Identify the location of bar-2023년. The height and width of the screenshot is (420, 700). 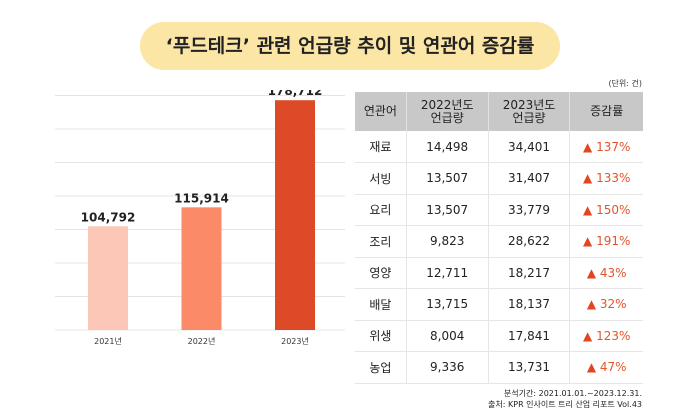
(295, 215).